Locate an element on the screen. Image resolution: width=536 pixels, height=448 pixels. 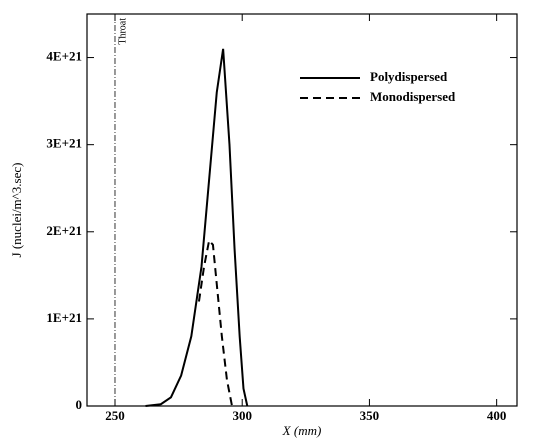
x-tick-label: 250 is located at coordinates (115, 415).